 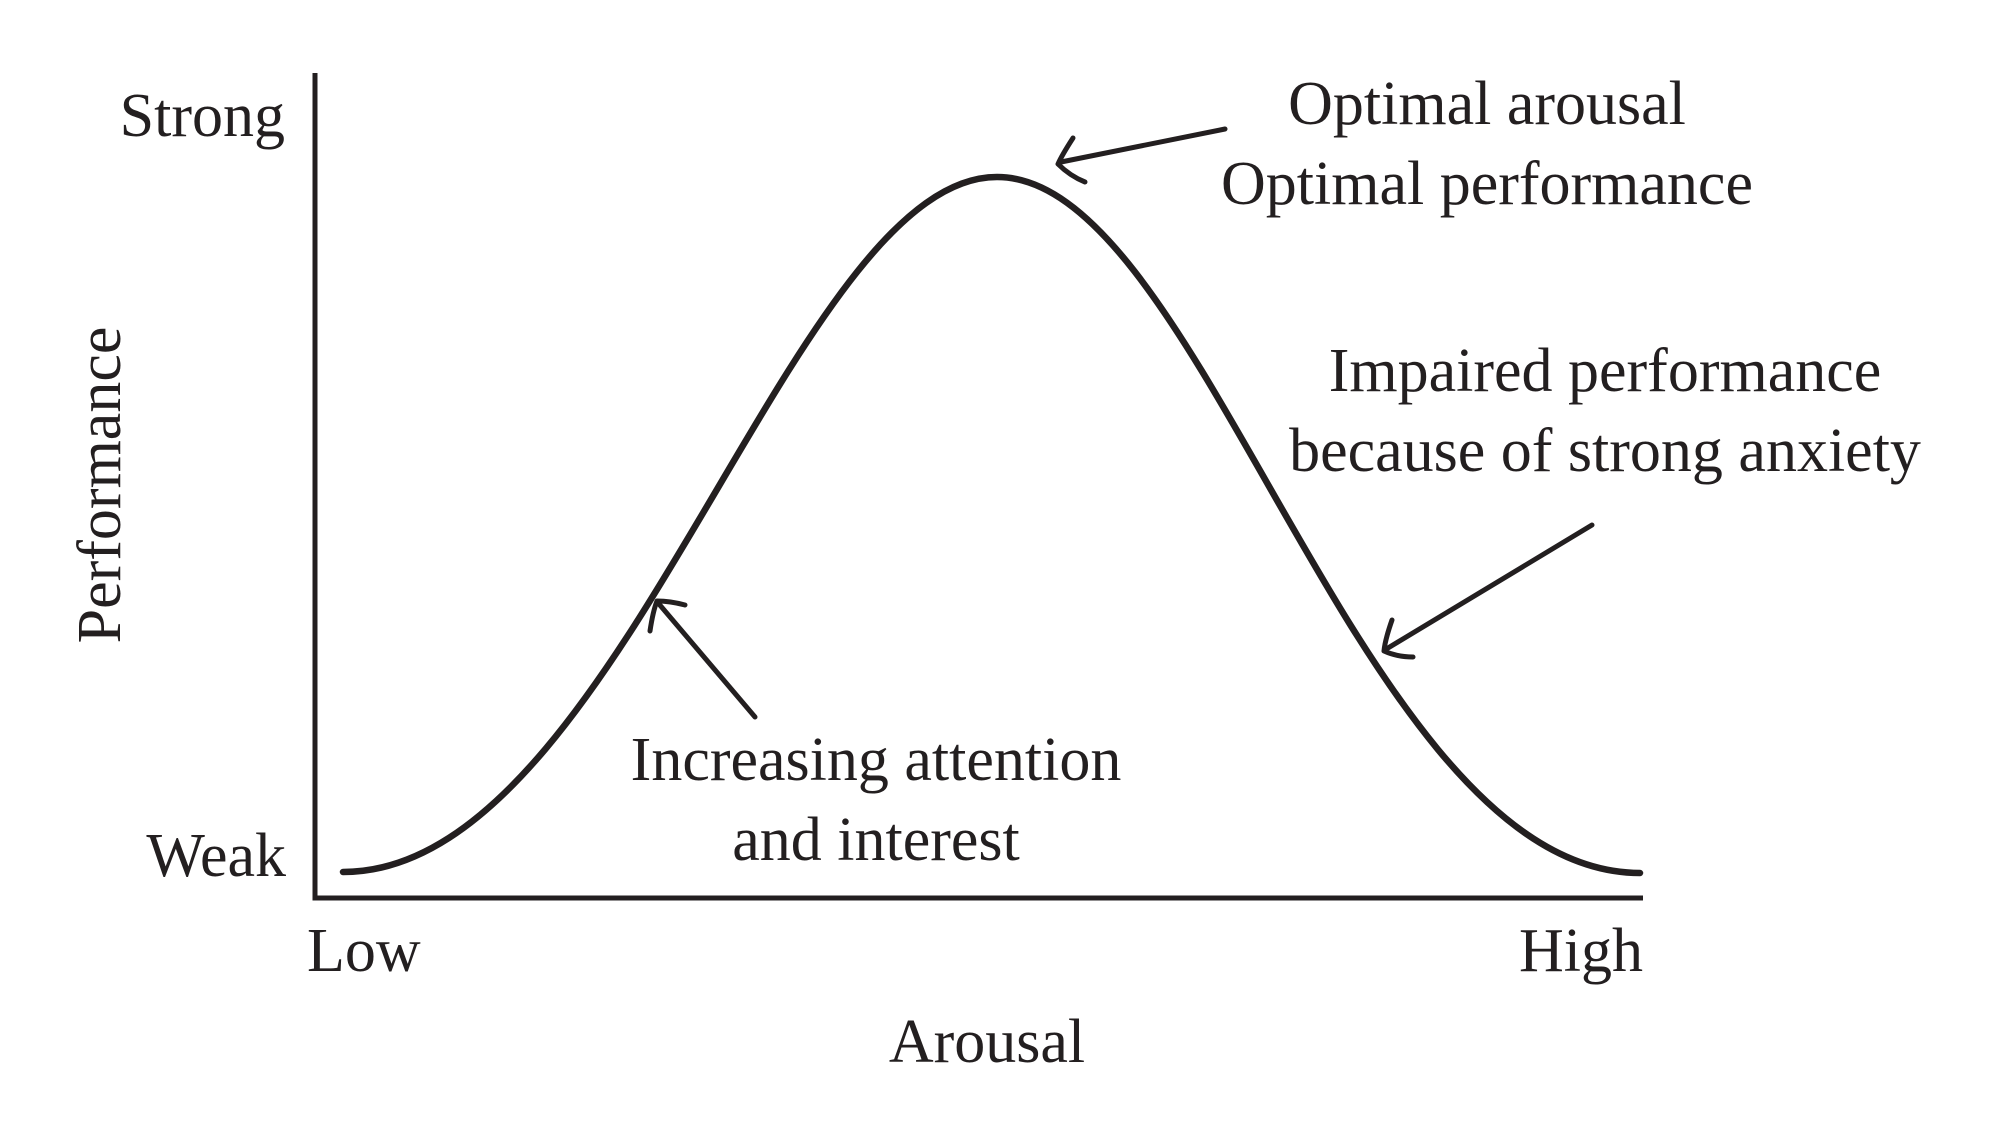 I want to click on increasing-arrow-head-icon, so click(x=667, y=616).